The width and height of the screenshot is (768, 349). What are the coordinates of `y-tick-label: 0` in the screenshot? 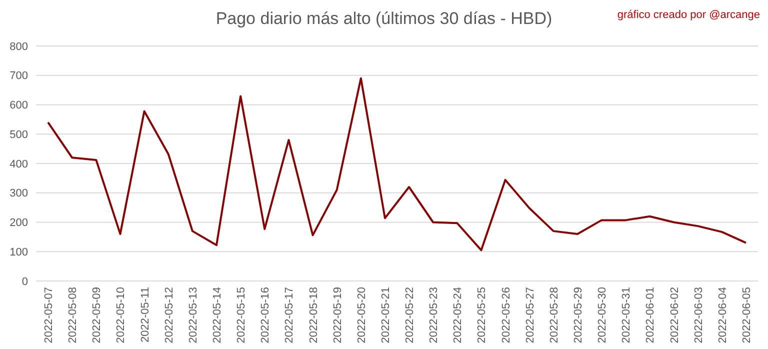 It's located at (25, 282).